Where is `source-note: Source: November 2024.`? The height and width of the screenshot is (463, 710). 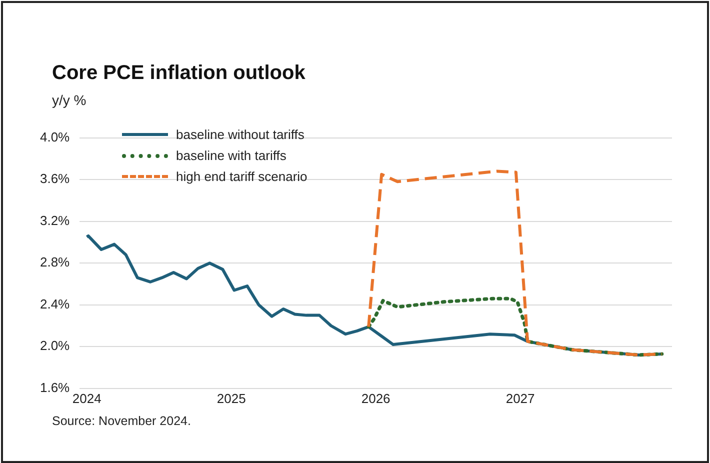 source-note: Source: November 2024. is located at coordinates (121, 421).